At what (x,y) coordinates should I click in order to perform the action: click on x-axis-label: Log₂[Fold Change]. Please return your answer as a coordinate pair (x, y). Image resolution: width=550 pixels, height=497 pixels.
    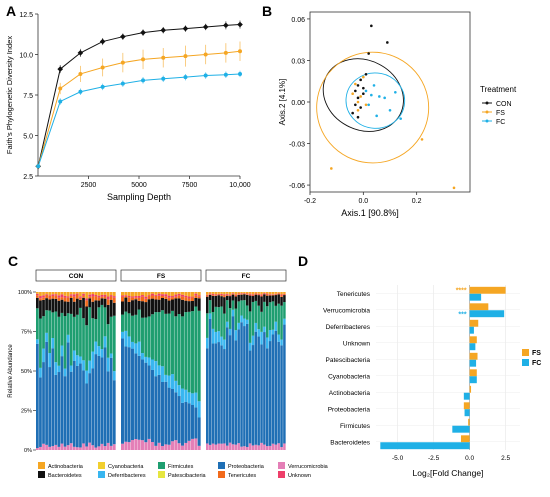
    Looking at the image, I should click on (448, 473).